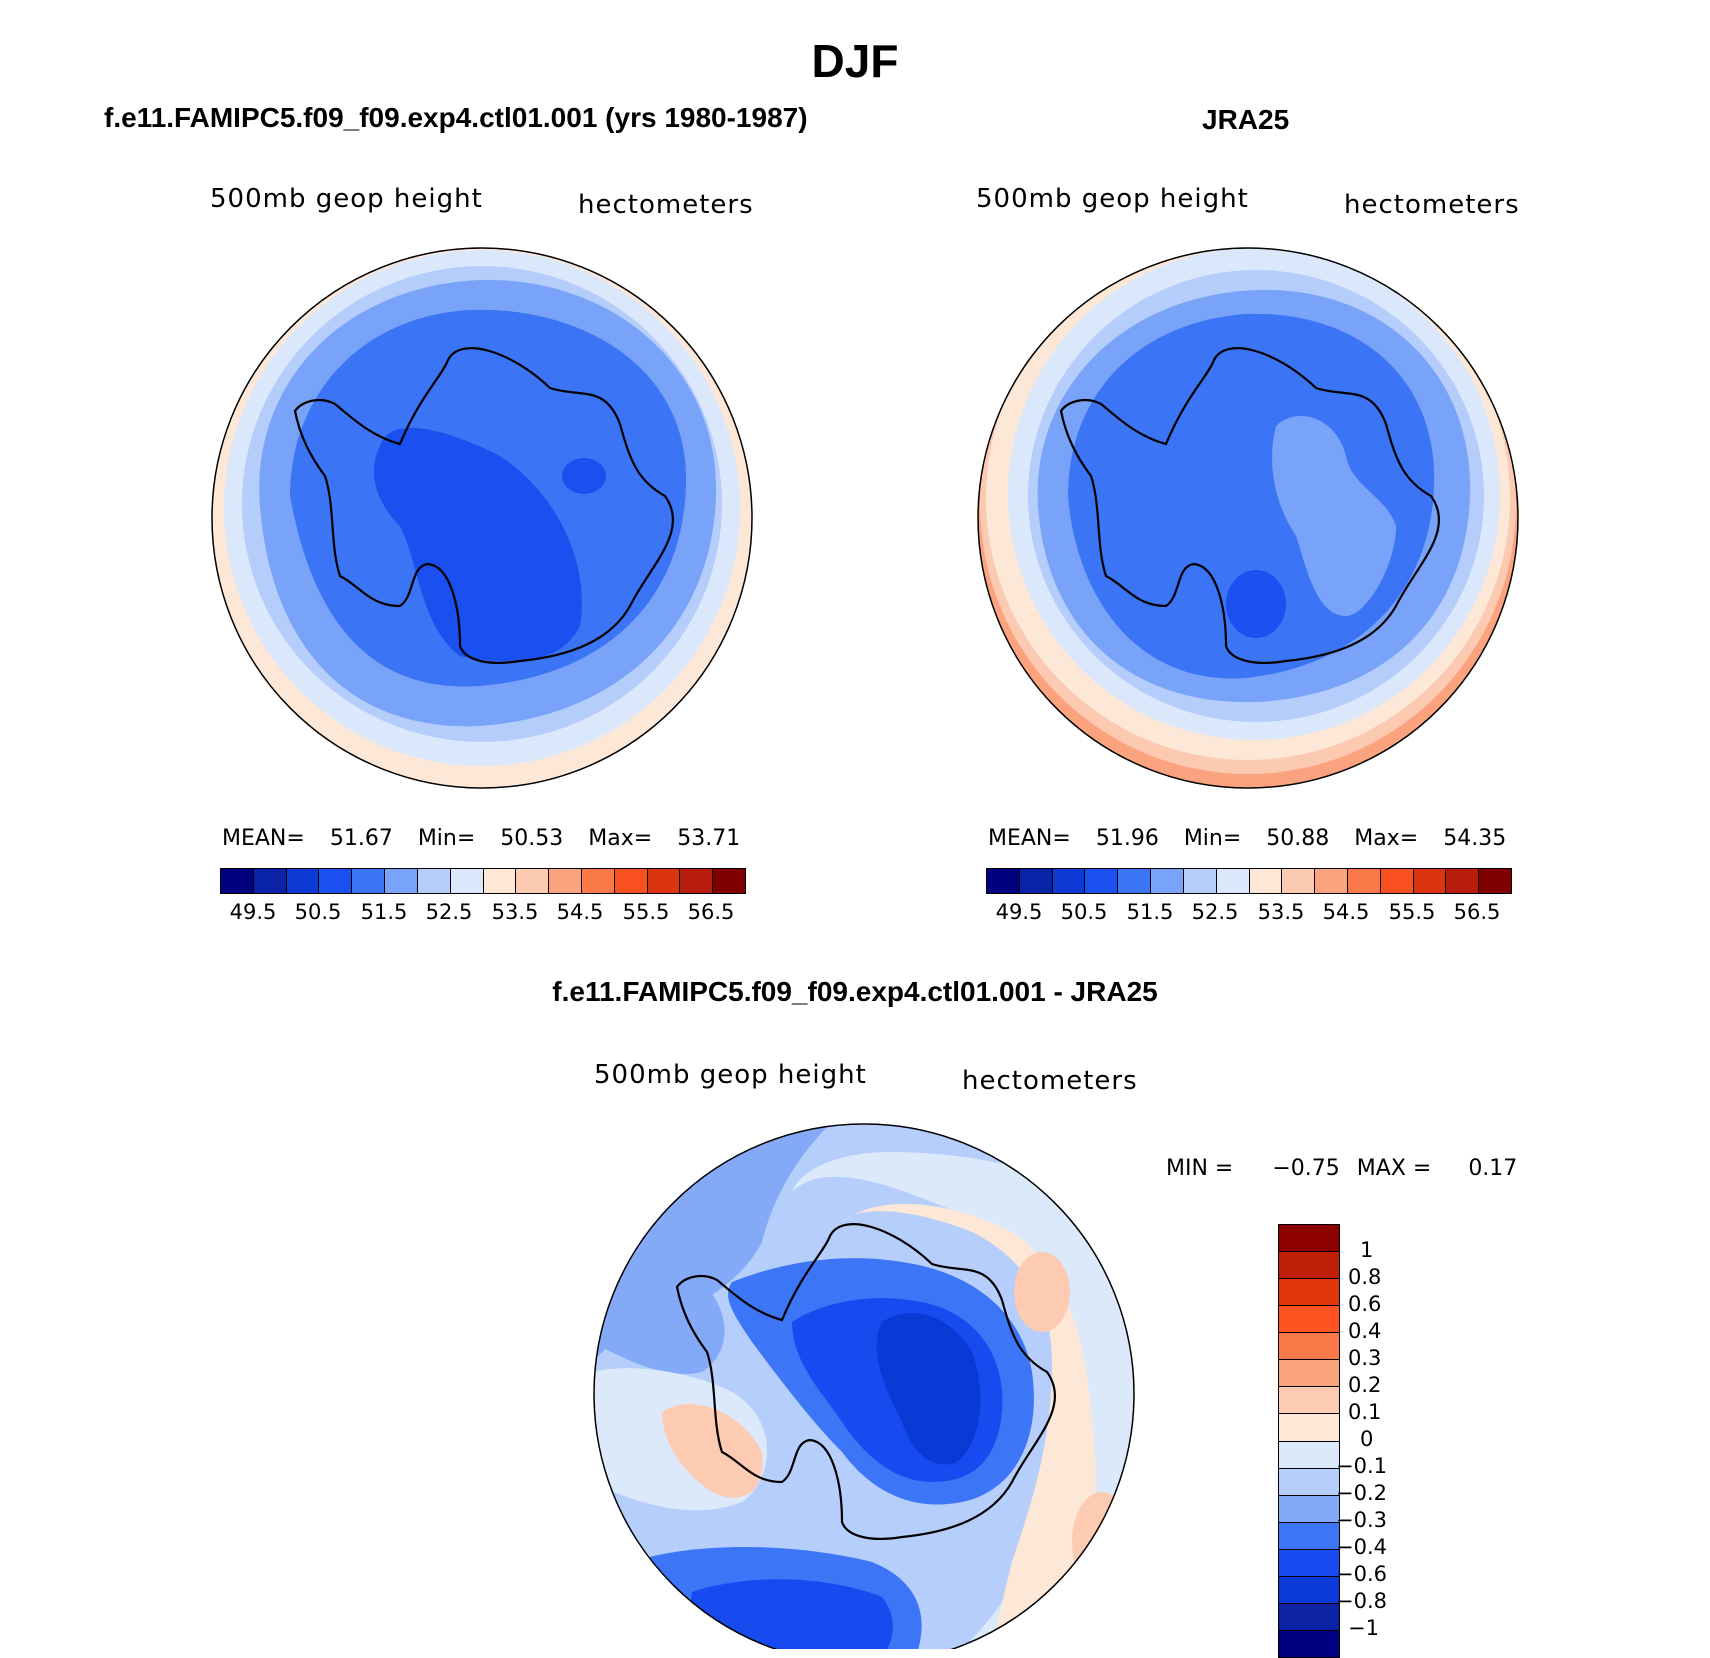 The width and height of the screenshot is (1710, 1658). What do you see at coordinates (730, 1075) in the screenshot?
I see `panel3-variable-label: 500mb geop height` at bounding box center [730, 1075].